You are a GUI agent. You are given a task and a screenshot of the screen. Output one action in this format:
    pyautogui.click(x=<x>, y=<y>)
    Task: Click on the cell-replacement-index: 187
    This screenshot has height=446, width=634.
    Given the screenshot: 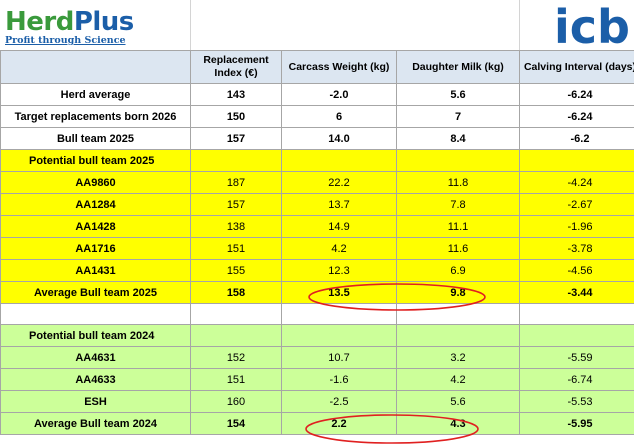 What is the action you would take?
    pyautogui.click(x=236, y=182)
    